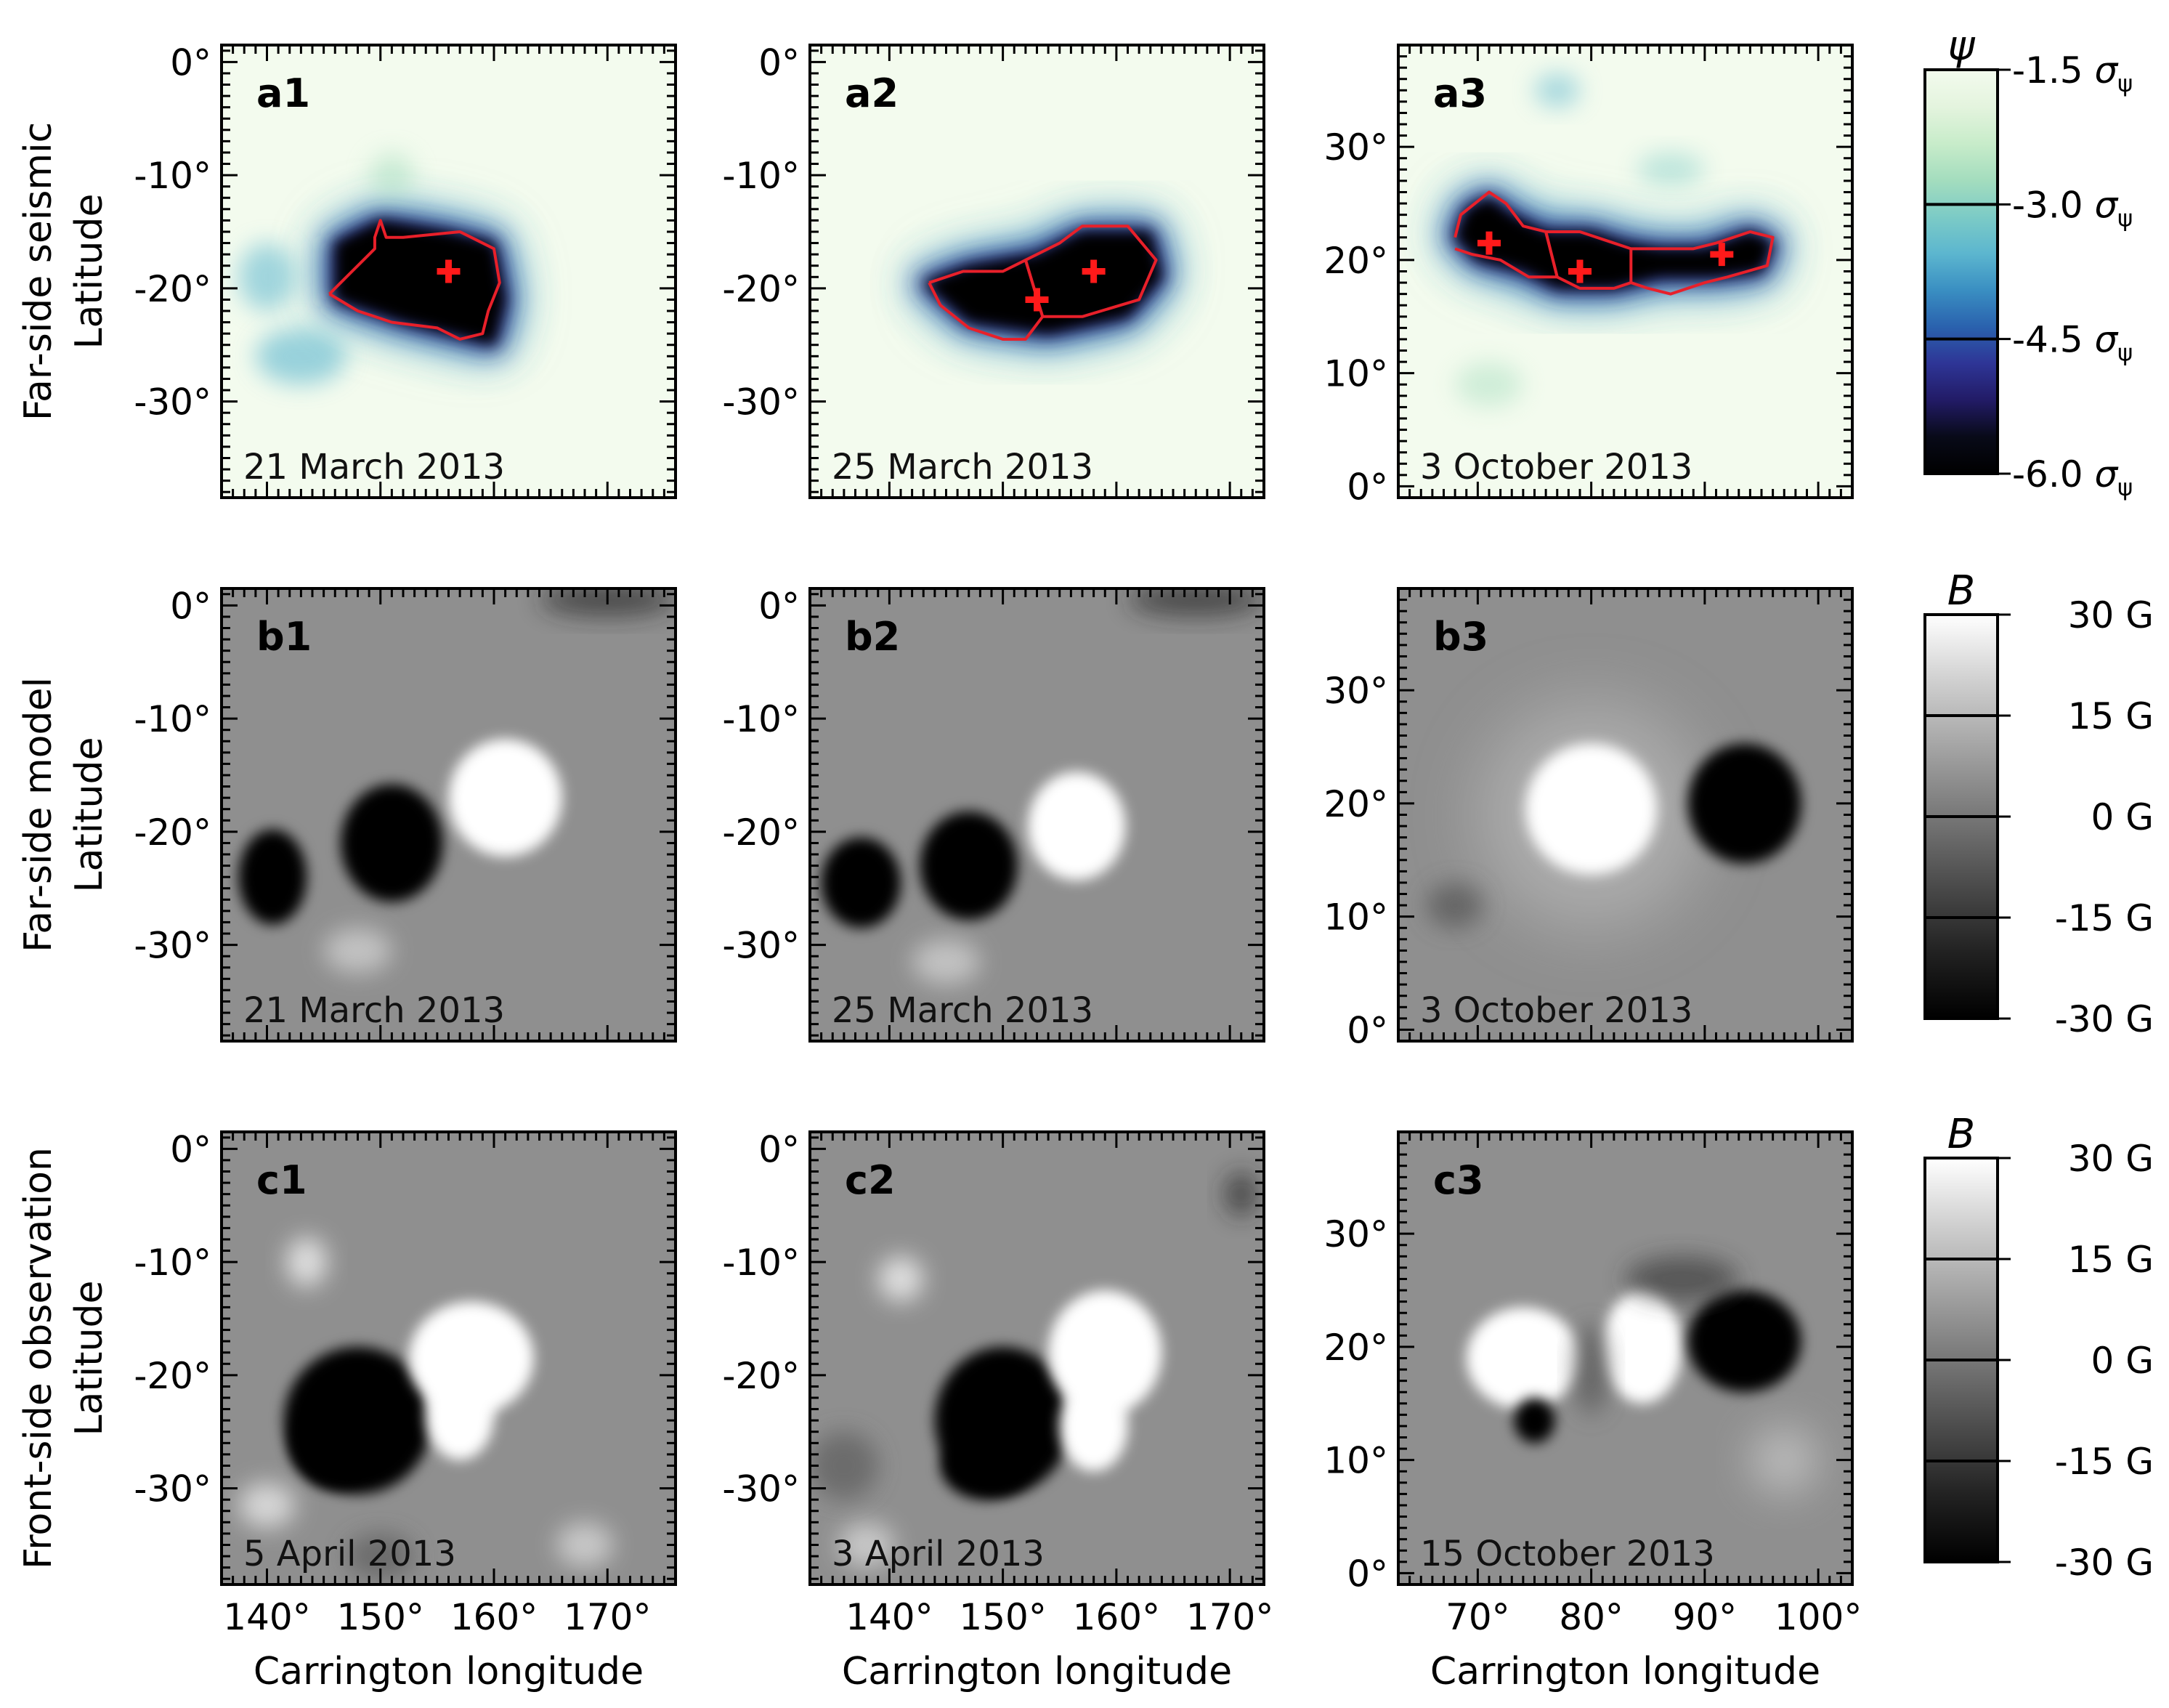  What do you see at coordinates (1818, 1617) in the screenshot?
I see `x-tick-label: 100°` at bounding box center [1818, 1617].